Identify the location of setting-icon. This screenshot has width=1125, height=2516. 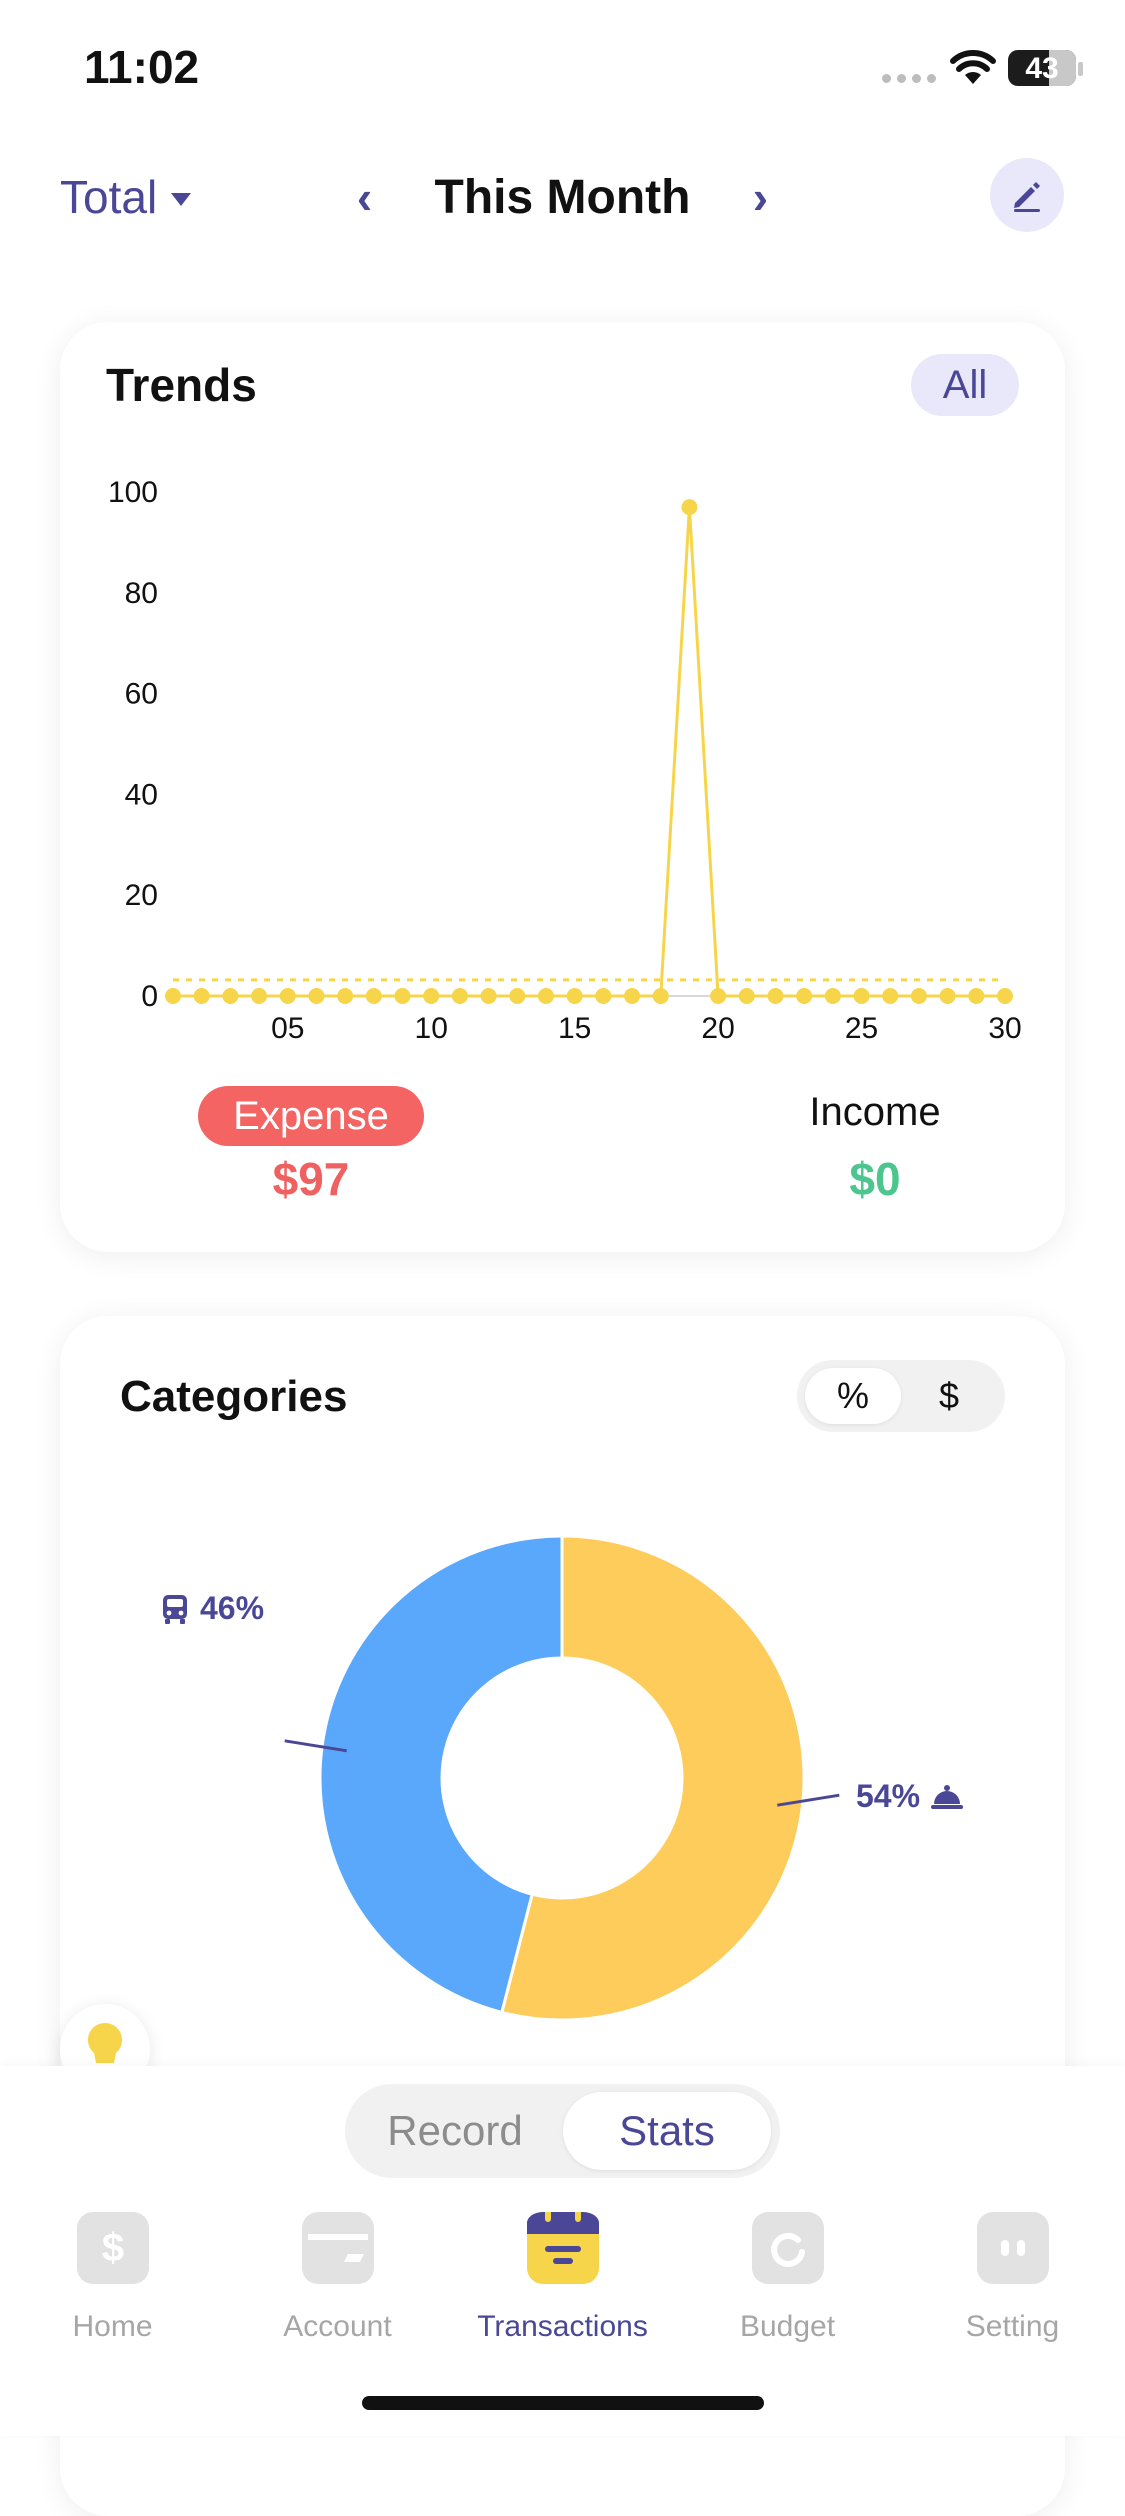
(1013, 2248).